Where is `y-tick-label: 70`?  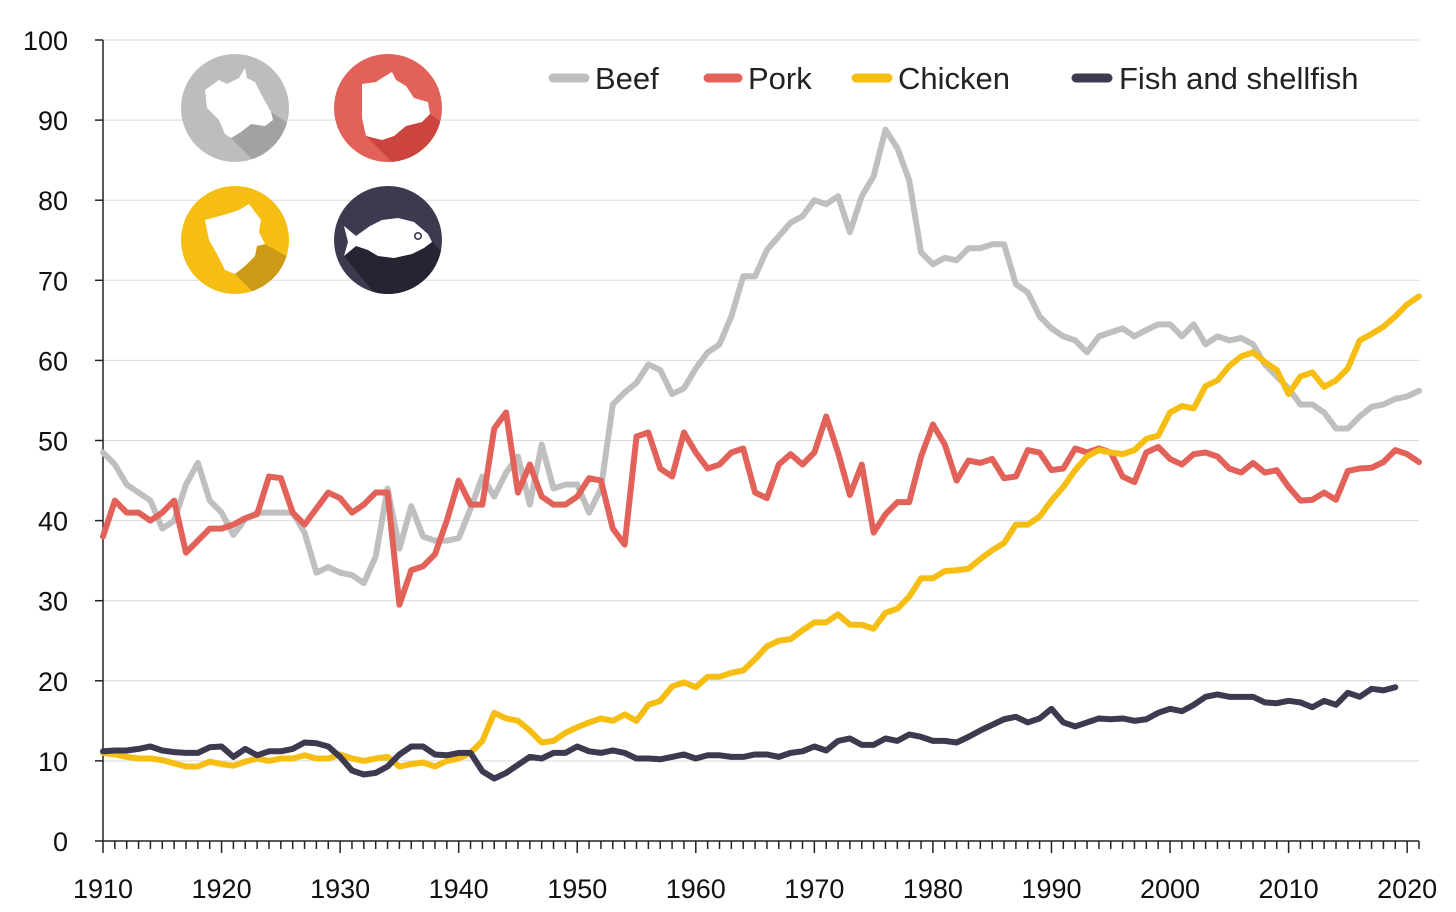 y-tick-label: 70 is located at coordinates (53, 281).